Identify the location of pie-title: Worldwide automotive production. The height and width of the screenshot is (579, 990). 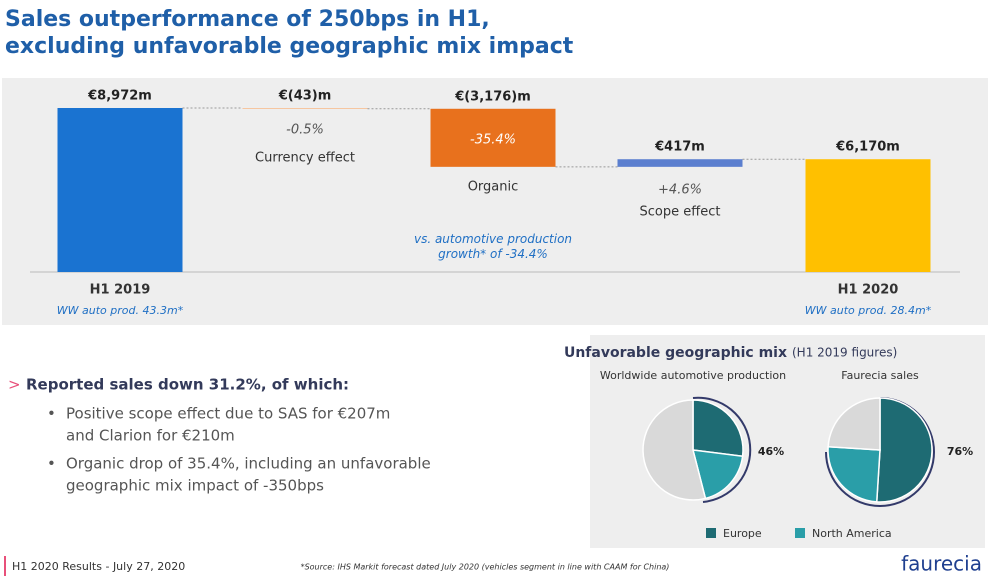
(693, 375).